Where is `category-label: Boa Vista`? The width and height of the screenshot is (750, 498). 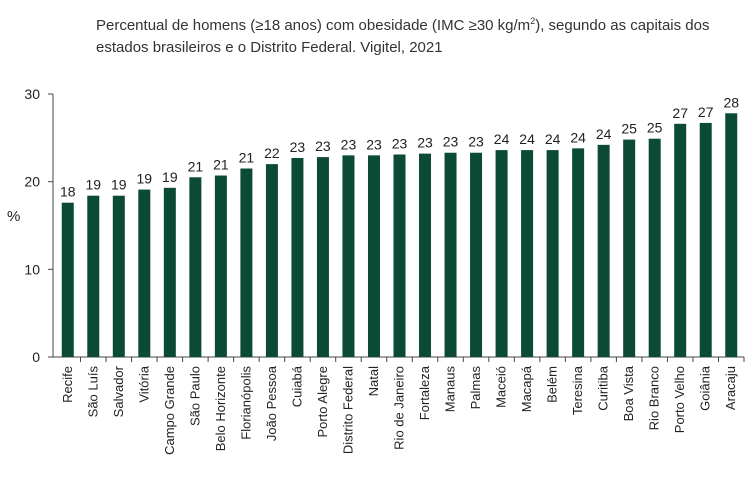 category-label: Boa Vista is located at coordinates (628, 393).